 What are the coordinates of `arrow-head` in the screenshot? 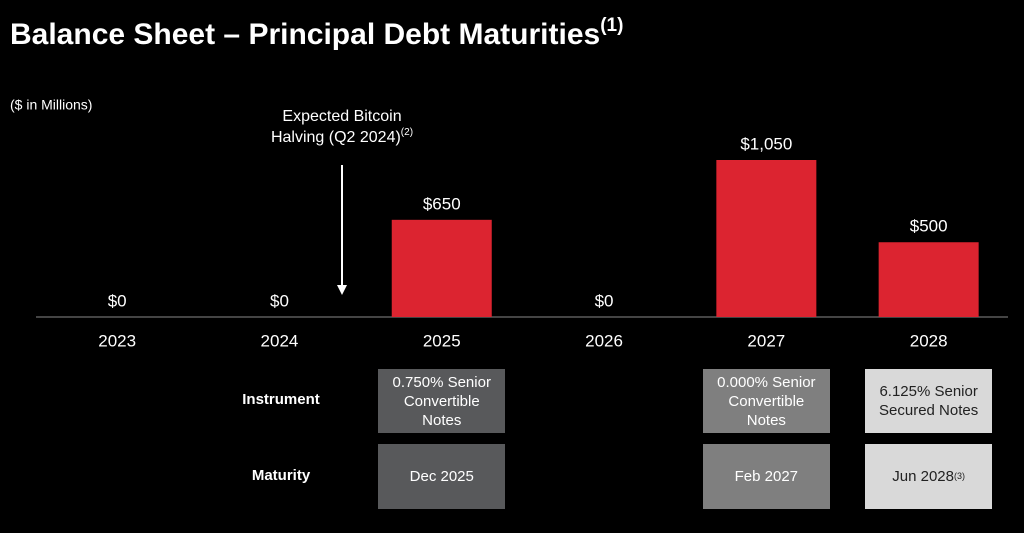 It's located at (342, 290).